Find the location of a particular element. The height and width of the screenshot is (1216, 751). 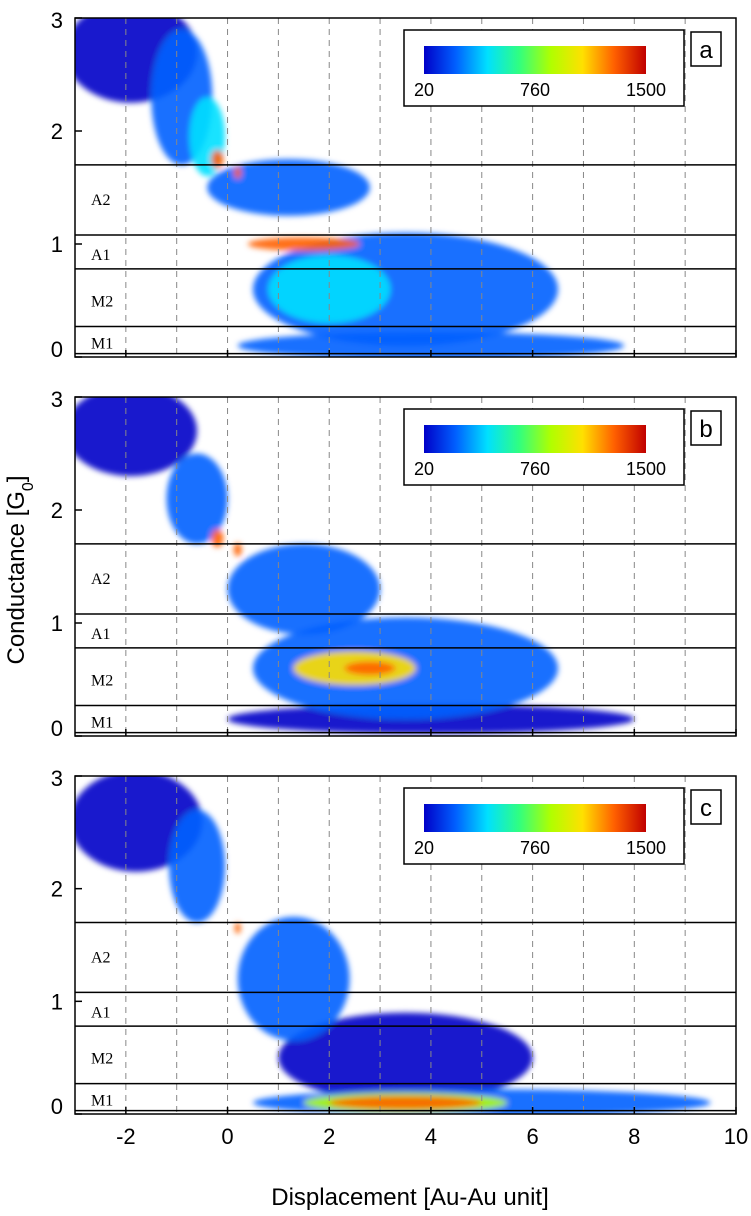

x-tick-label: 2 is located at coordinates (329, 1136).